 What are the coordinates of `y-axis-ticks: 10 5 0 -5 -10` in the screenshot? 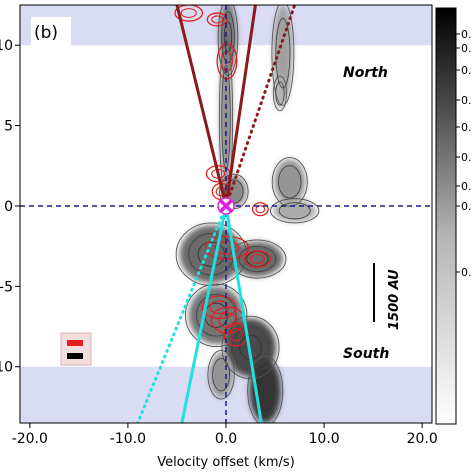 It's located at (10, 207).